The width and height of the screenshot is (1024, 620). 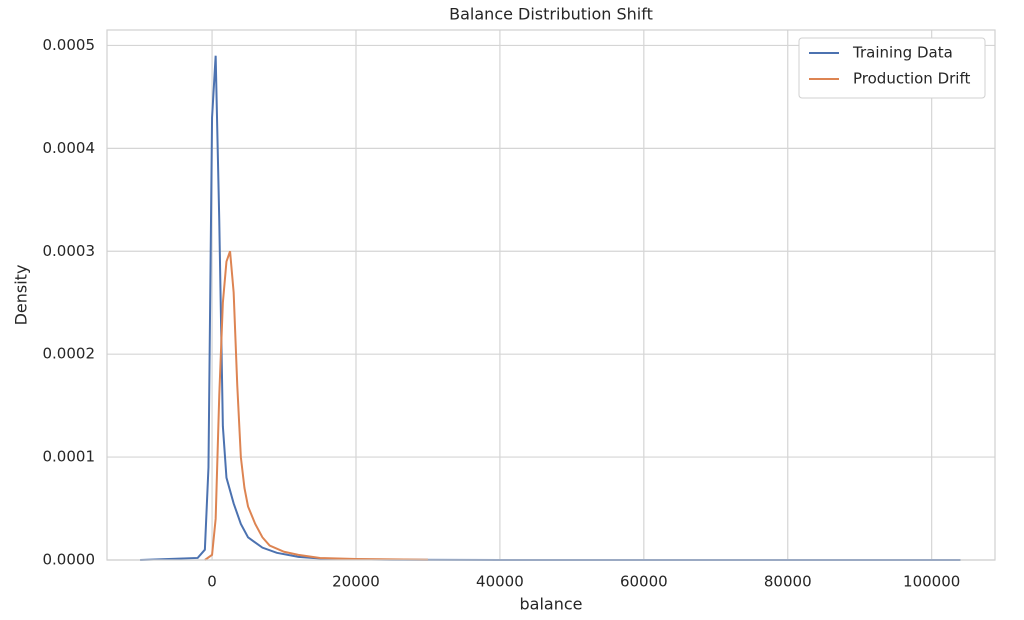 I want to click on y-tick-label: 0.0002, so click(x=69, y=354).